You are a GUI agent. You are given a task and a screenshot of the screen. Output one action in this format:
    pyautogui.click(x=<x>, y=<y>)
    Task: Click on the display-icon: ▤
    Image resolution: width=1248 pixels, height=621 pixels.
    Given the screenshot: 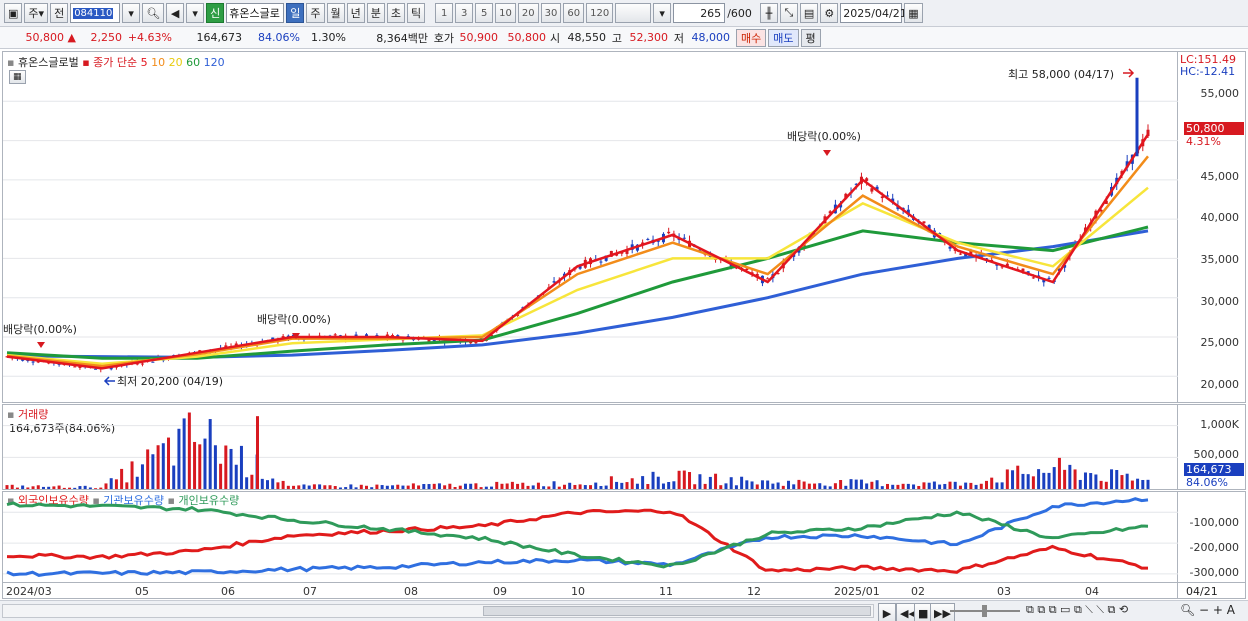 What is the action you would take?
    pyautogui.click(x=809, y=13)
    